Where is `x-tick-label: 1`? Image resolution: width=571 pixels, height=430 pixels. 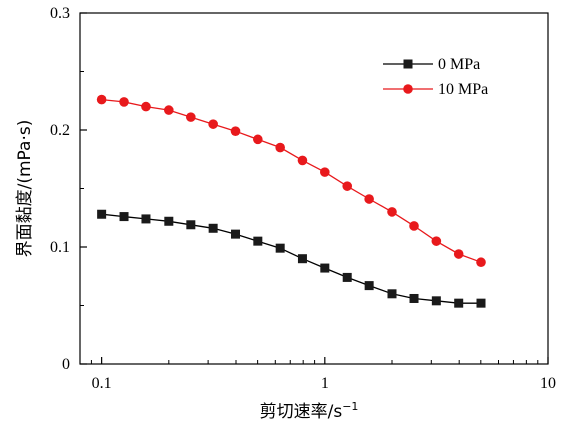
x-tick-label: 1 is located at coordinates (325, 383).